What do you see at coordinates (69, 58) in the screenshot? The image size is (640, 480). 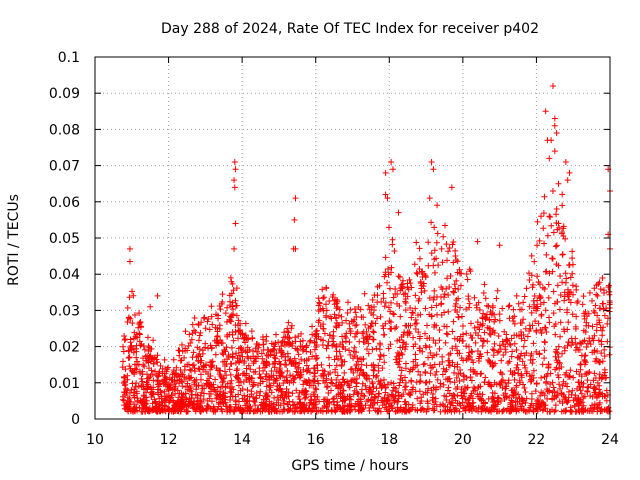 I see `y-tick-label: 0.1` at bounding box center [69, 58].